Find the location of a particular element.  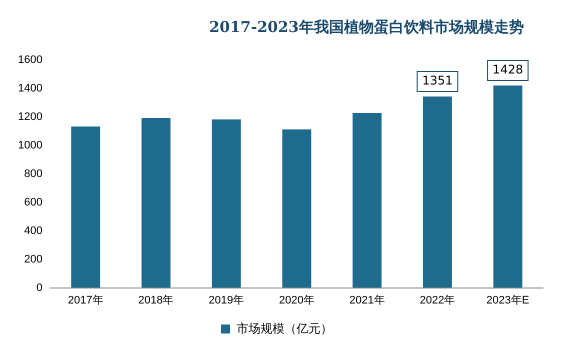

y-tick-label: 400 is located at coordinates (33, 230).